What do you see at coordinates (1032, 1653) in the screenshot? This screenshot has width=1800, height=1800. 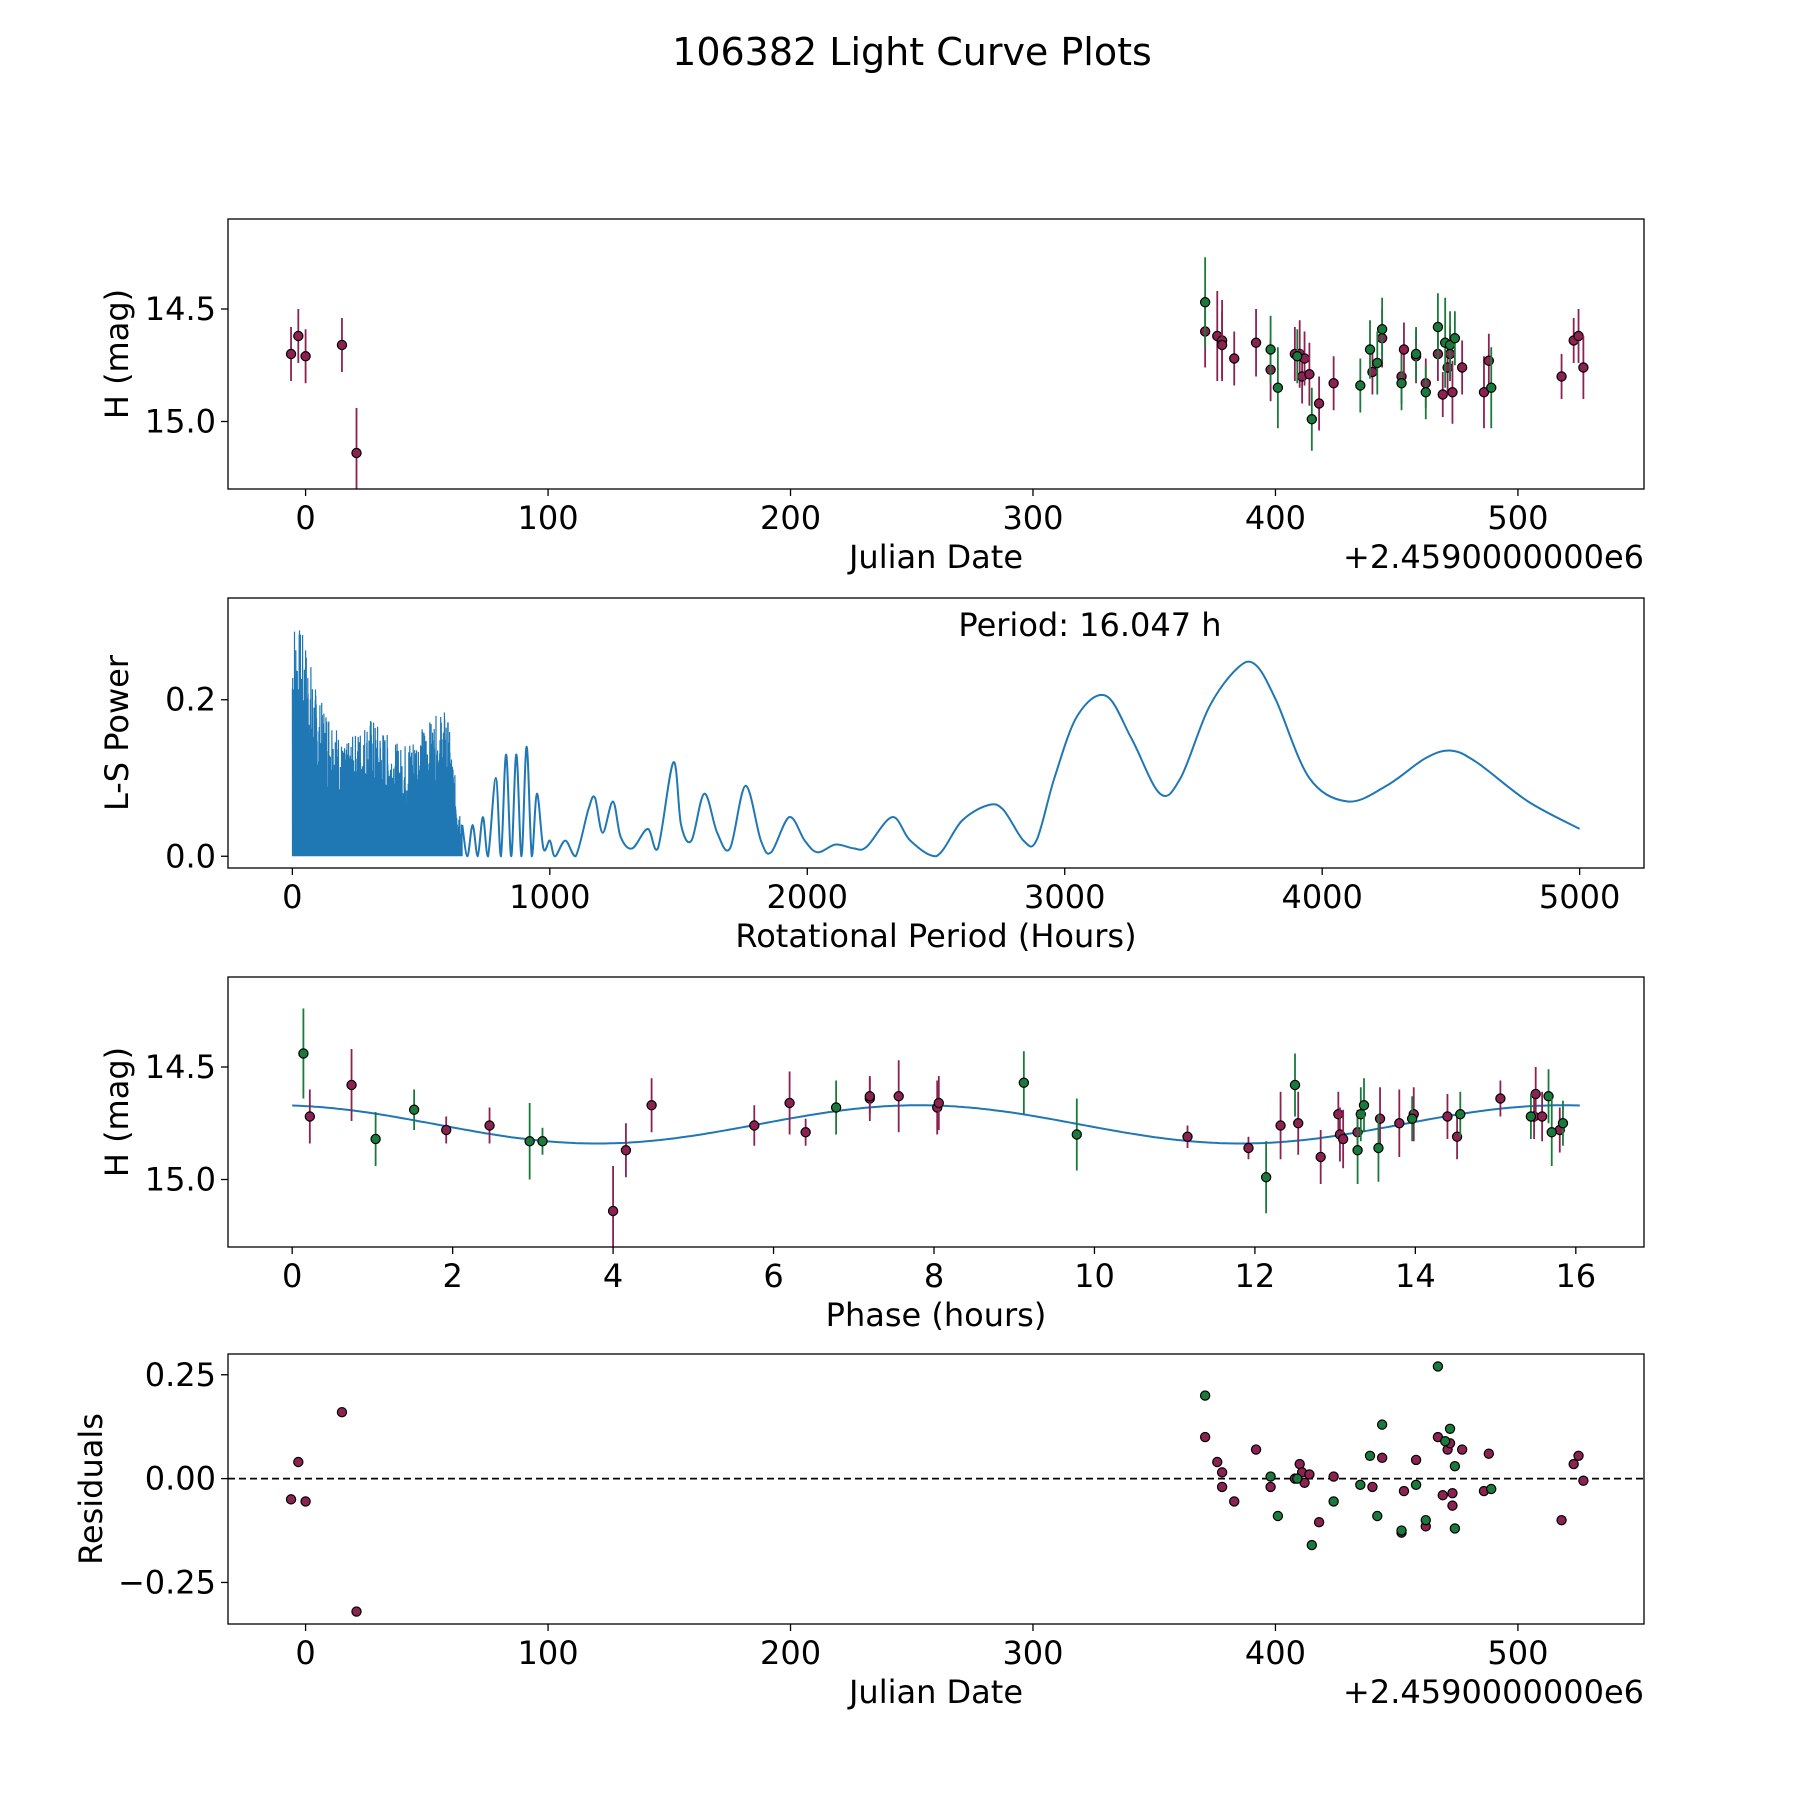 I see `x-tick-label: 300` at bounding box center [1032, 1653].